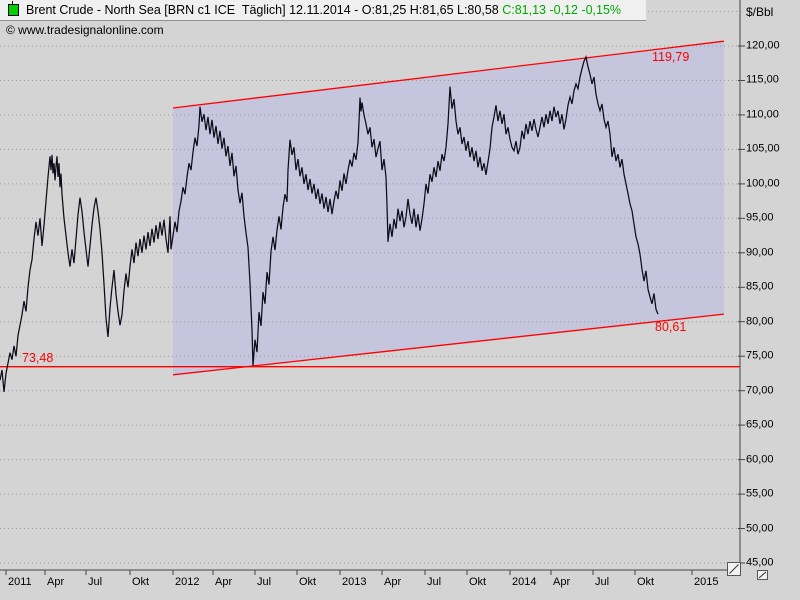 The image size is (800, 600). What do you see at coordinates (760, 459) in the screenshot?
I see `price-axis-label: 60,00` at bounding box center [760, 459].